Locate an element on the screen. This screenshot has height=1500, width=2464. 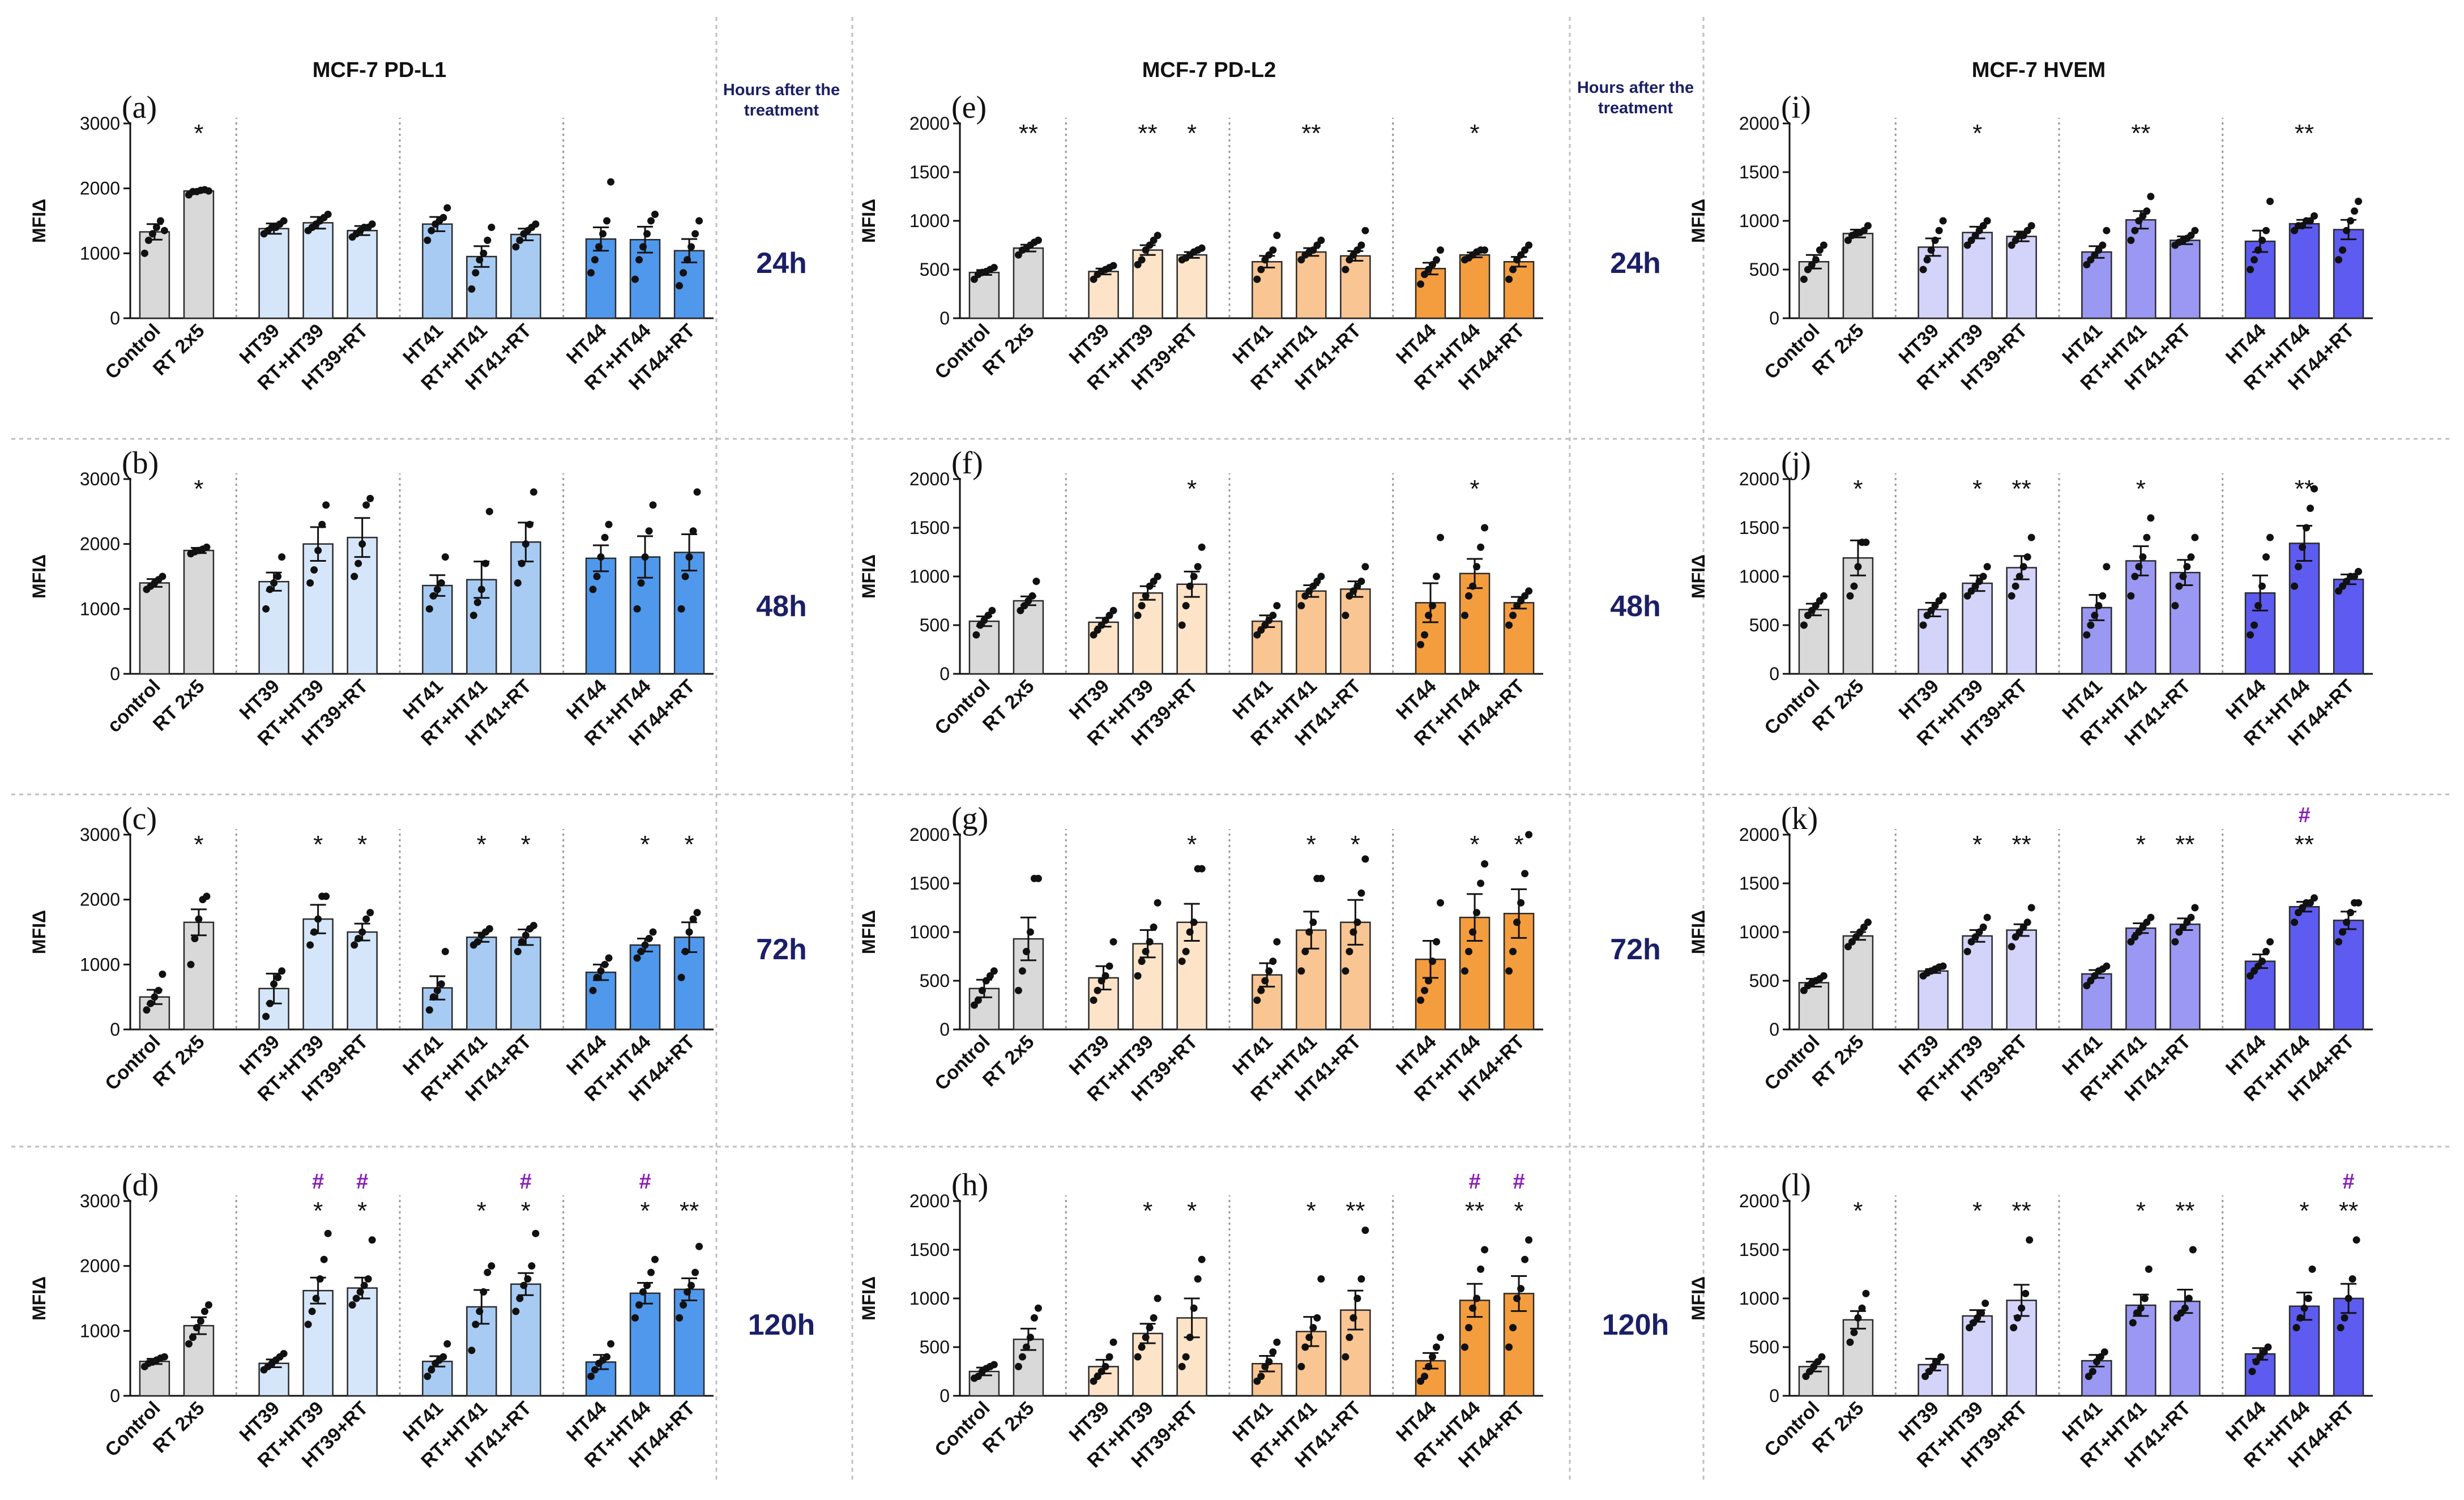
x-tick-label: Control is located at coordinates (962, 1063).